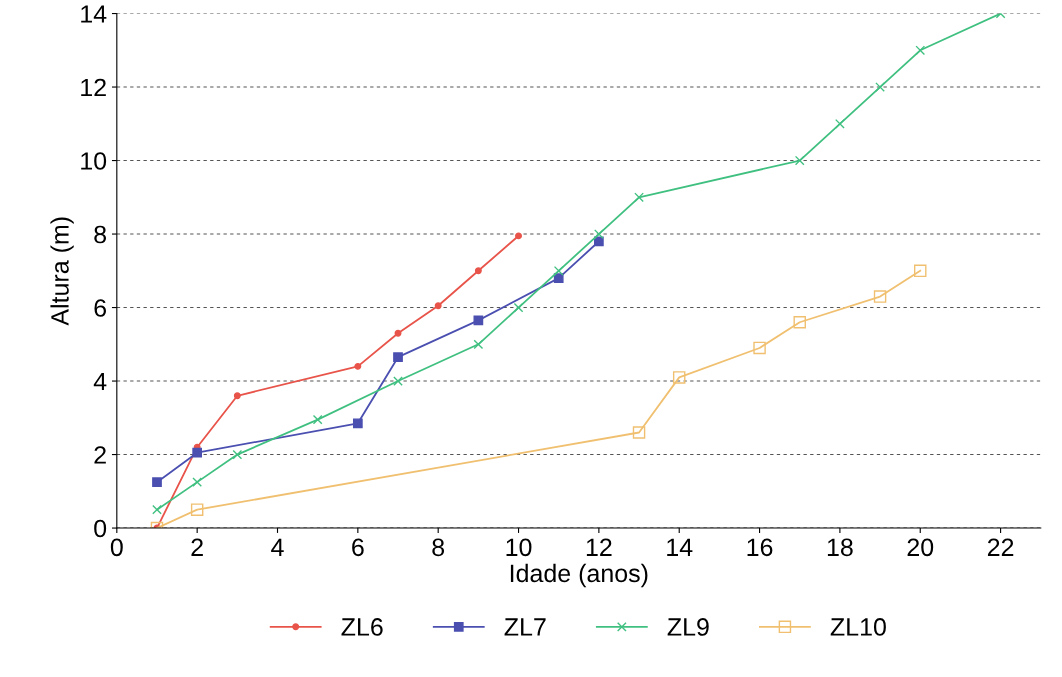 The height and width of the screenshot is (677, 1062). What do you see at coordinates (1000, 547) in the screenshot?
I see `x-tick-label: 22` at bounding box center [1000, 547].